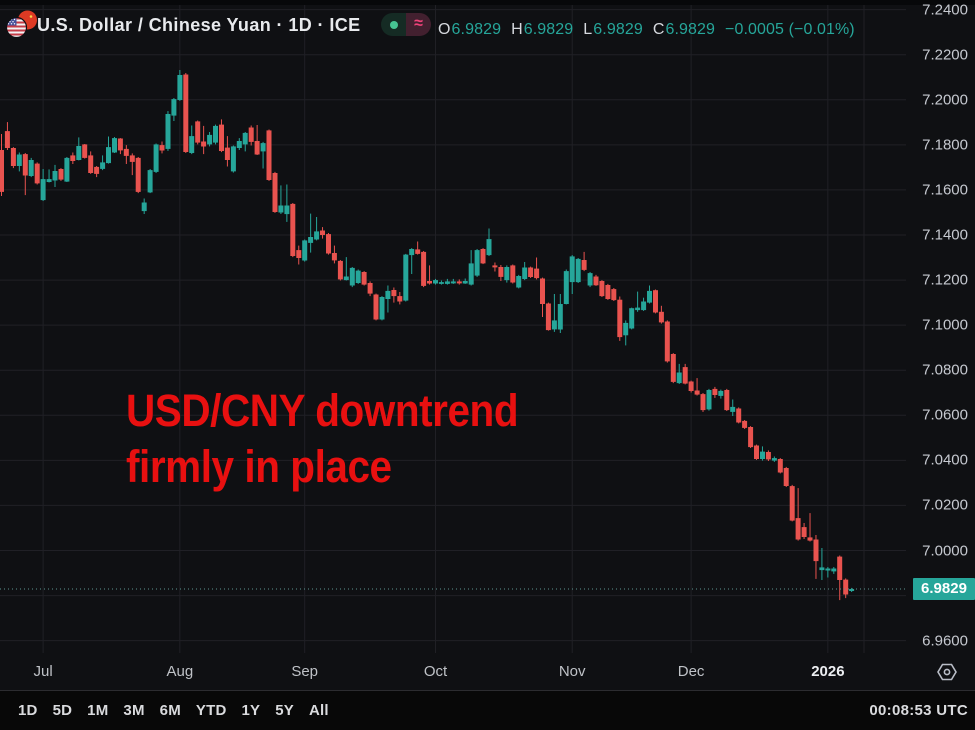 This screenshot has height=730, width=975. Describe the element at coordinates (487, 671) in the screenshot. I see `time-axis: Jul Aug Sep Oct Nov Dec 2026` at that location.